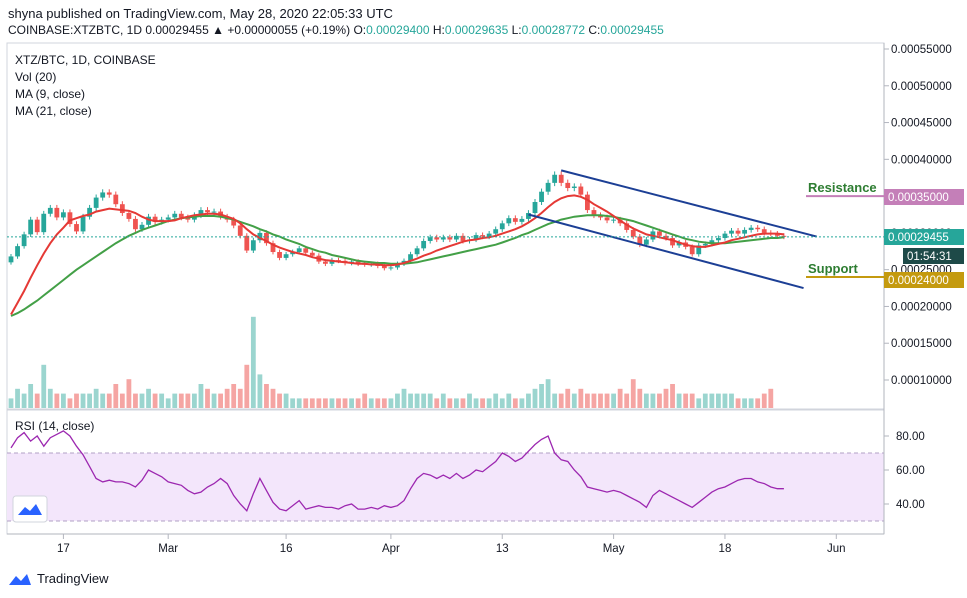 The height and width of the screenshot is (598, 967). What do you see at coordinates (75, 30) in the screenshot?
I see `symbol: COINBASE:XTZBTC, 1D` at bounding box center [75, 30].